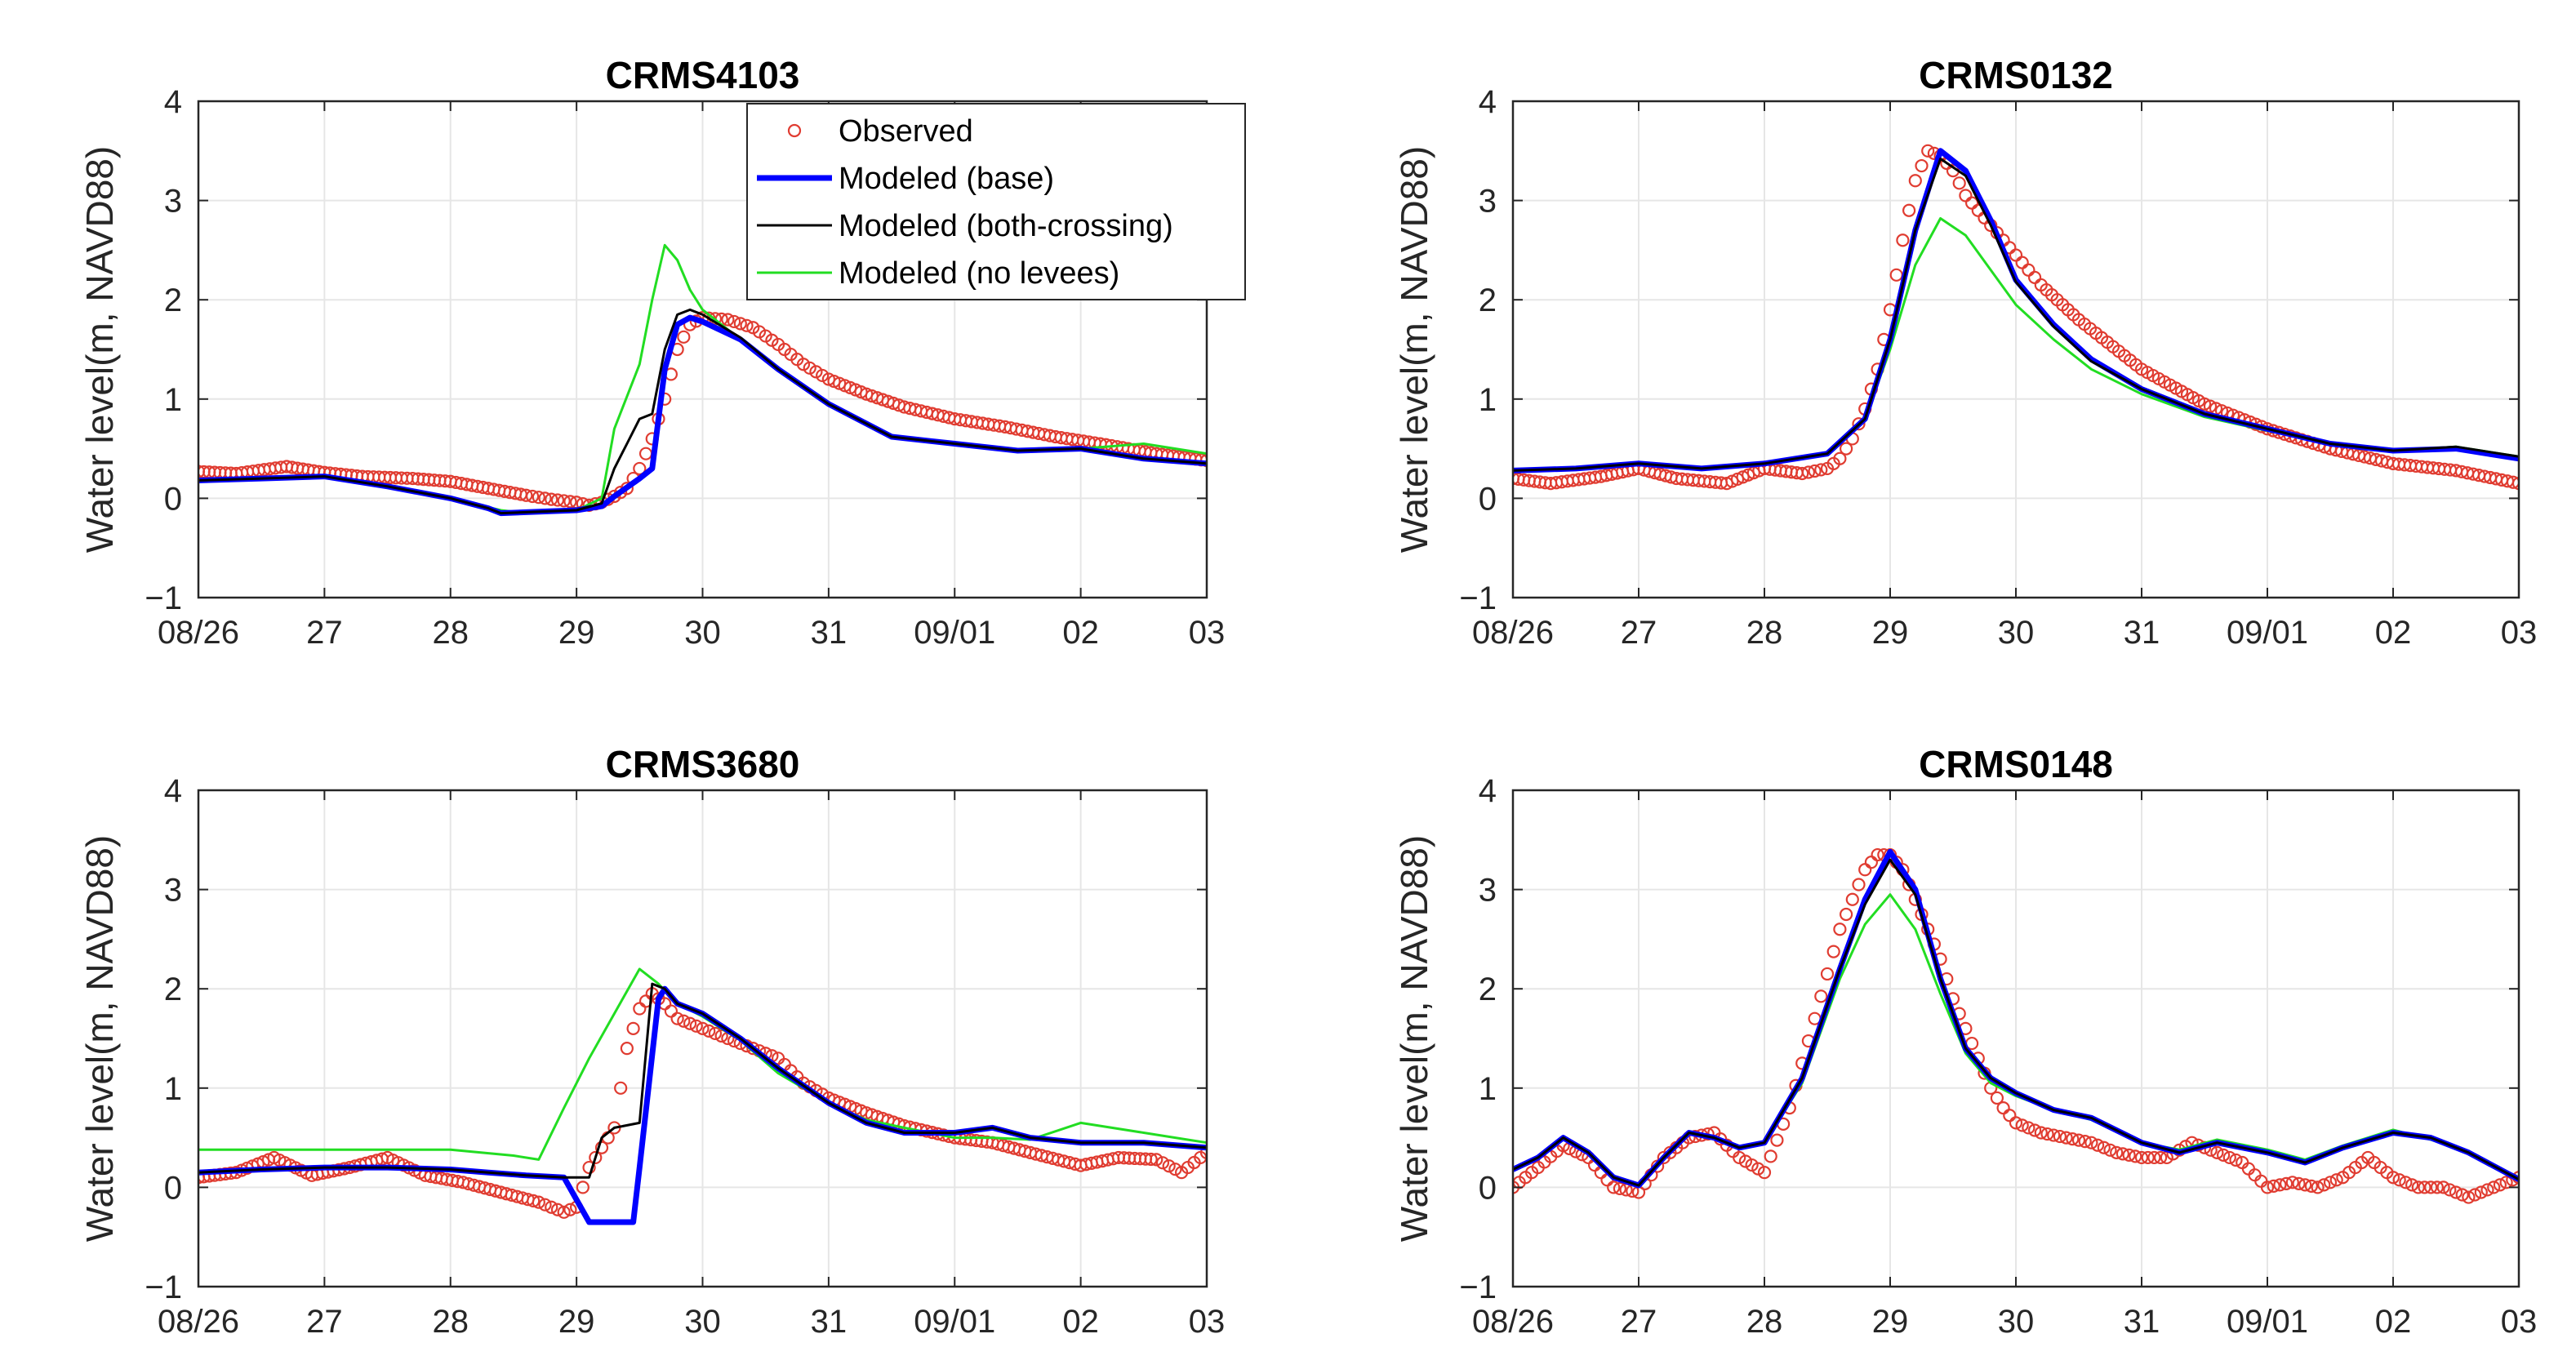  I want to click on legend-label: Modeled (both-crossing), so click(1006, 226).